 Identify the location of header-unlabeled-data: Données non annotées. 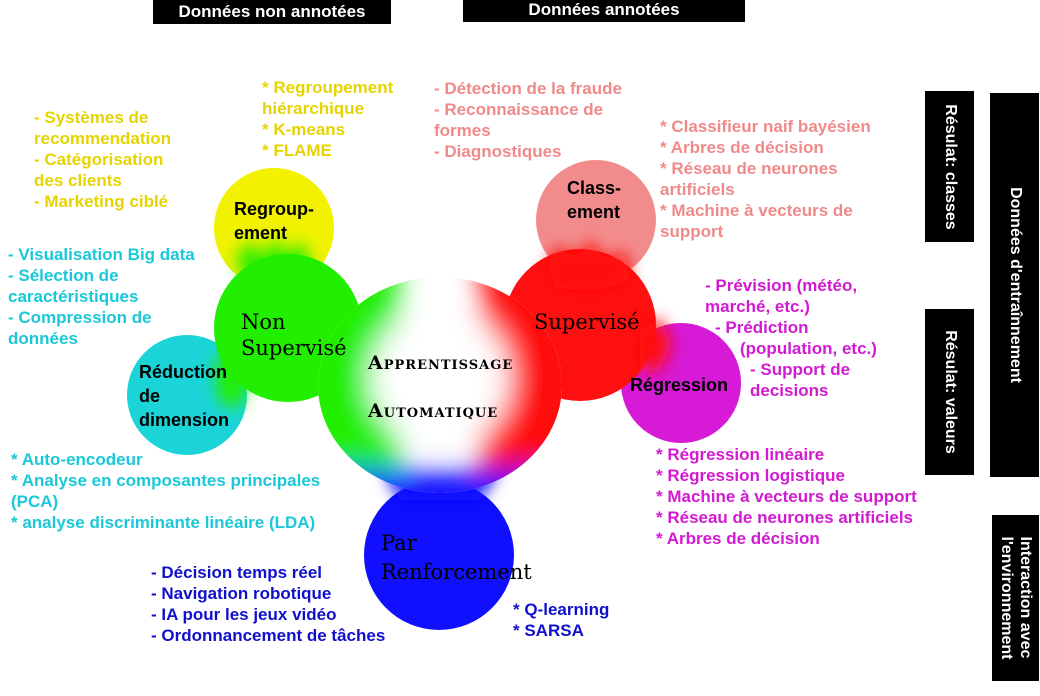
(272, 12).